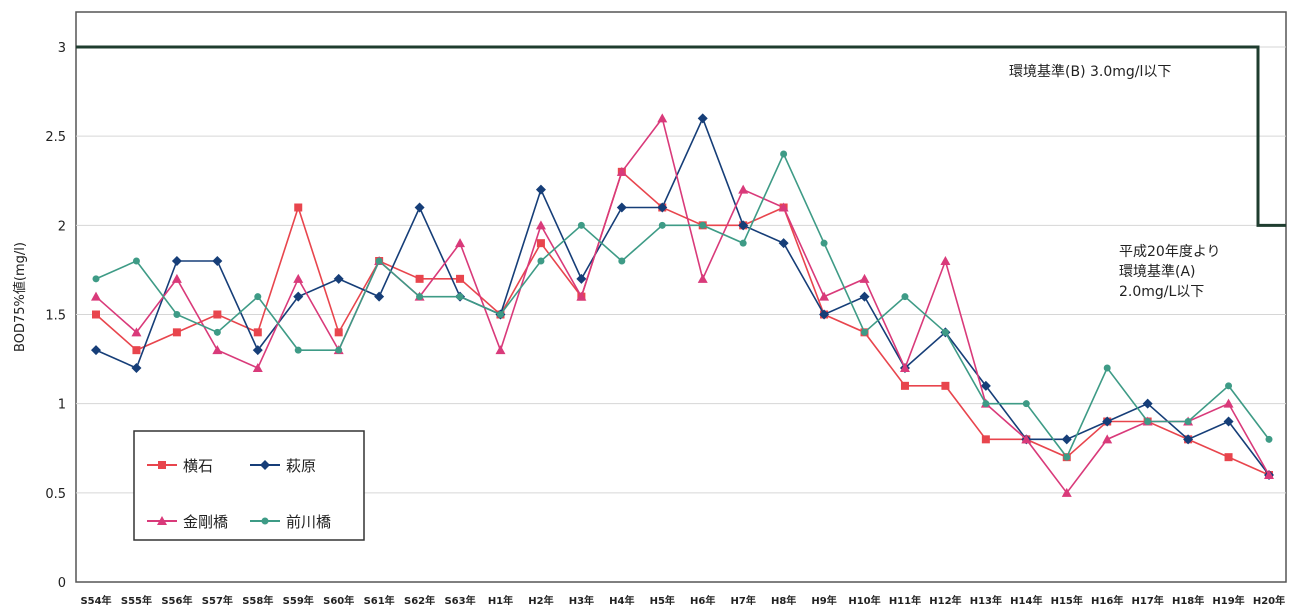 The image size is (1289, 612). Describe the element at coordinates (20, 297) in the screenshot. I see `y-axis-label: BOD75%値(mg/l)` at that location.